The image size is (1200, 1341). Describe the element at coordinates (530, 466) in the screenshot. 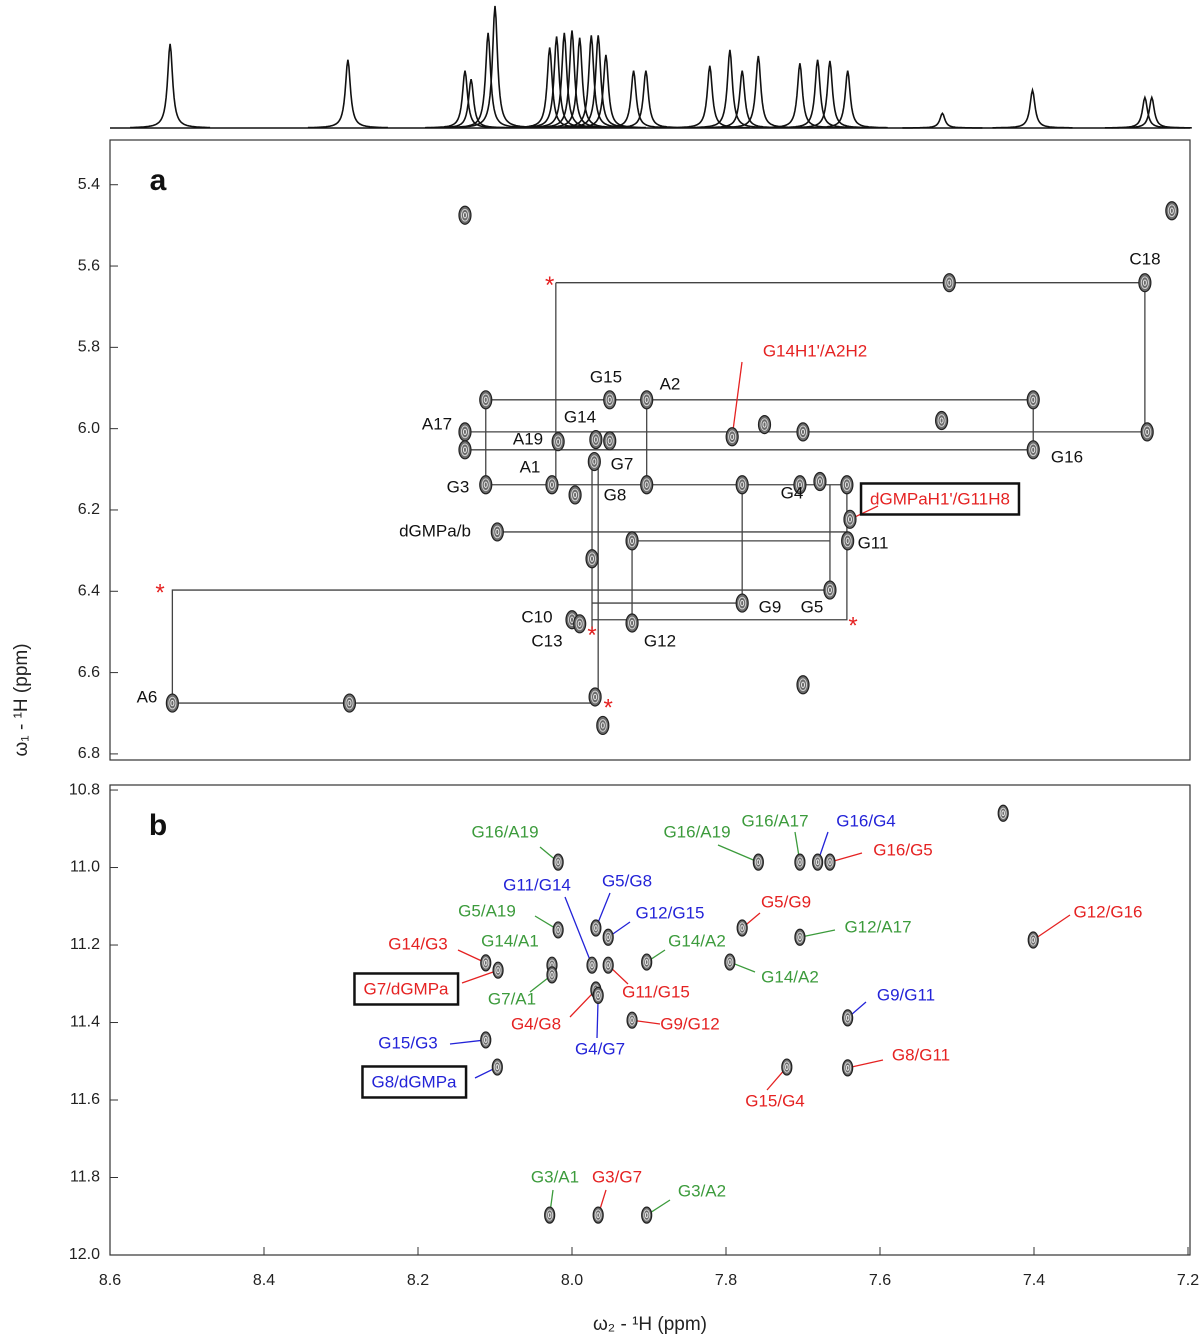

I see `peak-label: A1` at that location.